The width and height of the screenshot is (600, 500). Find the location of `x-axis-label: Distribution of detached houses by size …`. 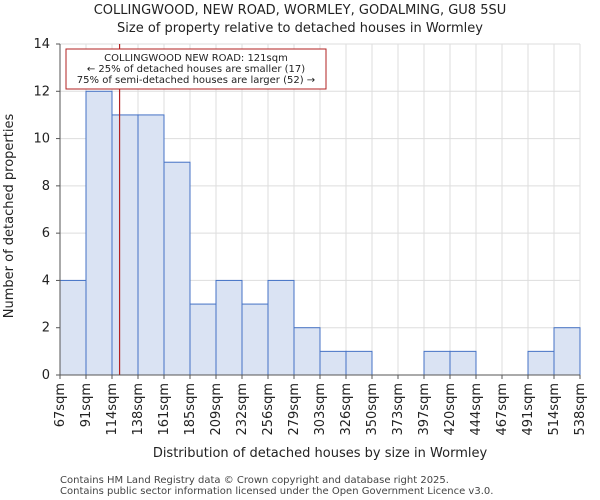

x-axis-label: Distribution of detached houses by size … is located at coordinates (320, 453).